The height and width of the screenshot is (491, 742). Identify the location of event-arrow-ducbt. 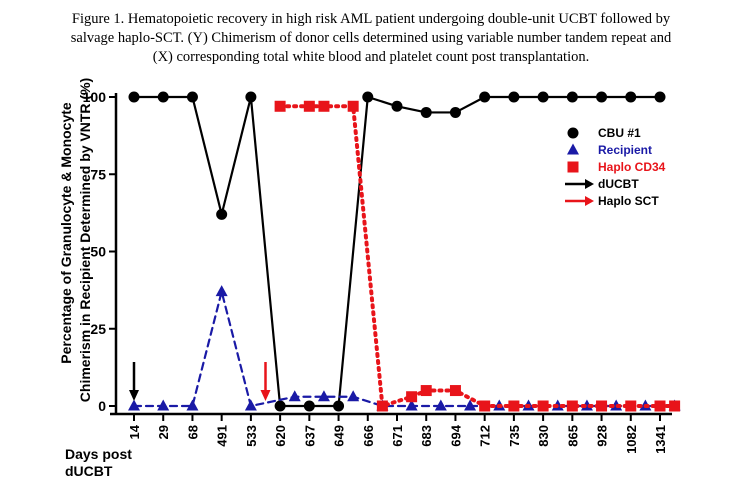
(134, 381).